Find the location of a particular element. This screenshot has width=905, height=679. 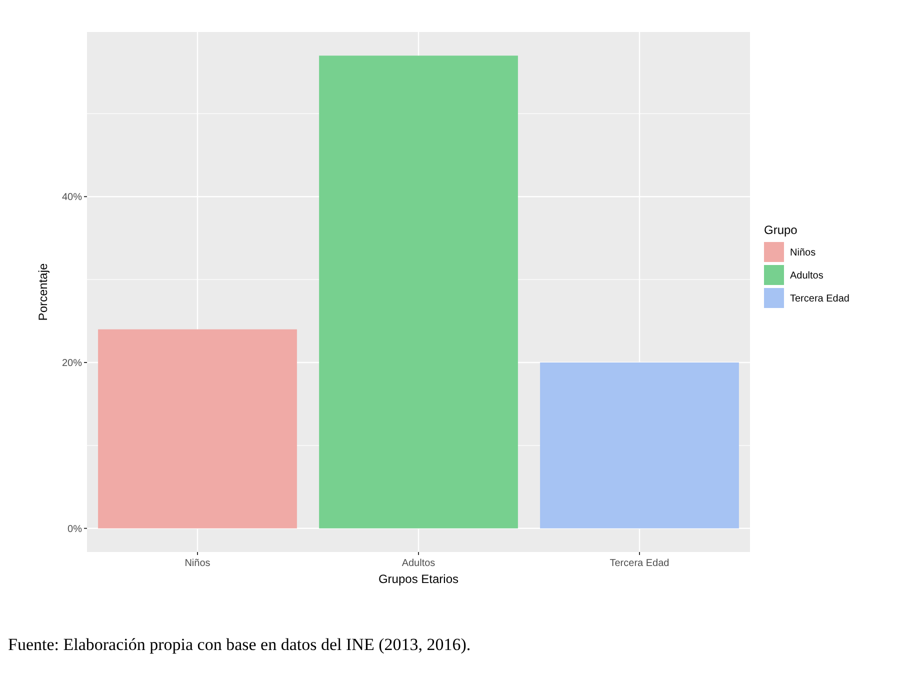

y-tick-label: 40% is located at coordinates (72, 198).